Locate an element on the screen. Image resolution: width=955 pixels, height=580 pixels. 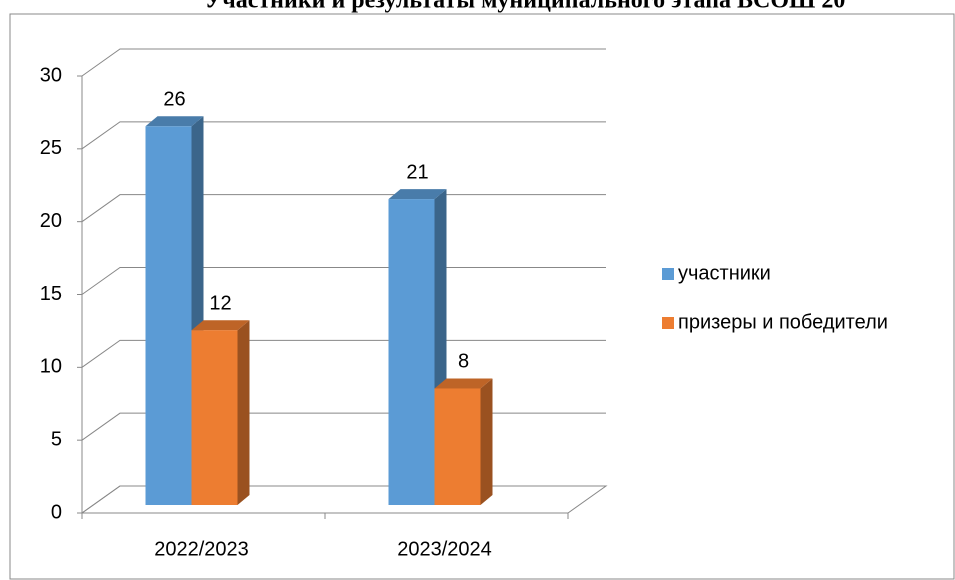
y-tick-label: 30 is located at coordinates (51, 75).